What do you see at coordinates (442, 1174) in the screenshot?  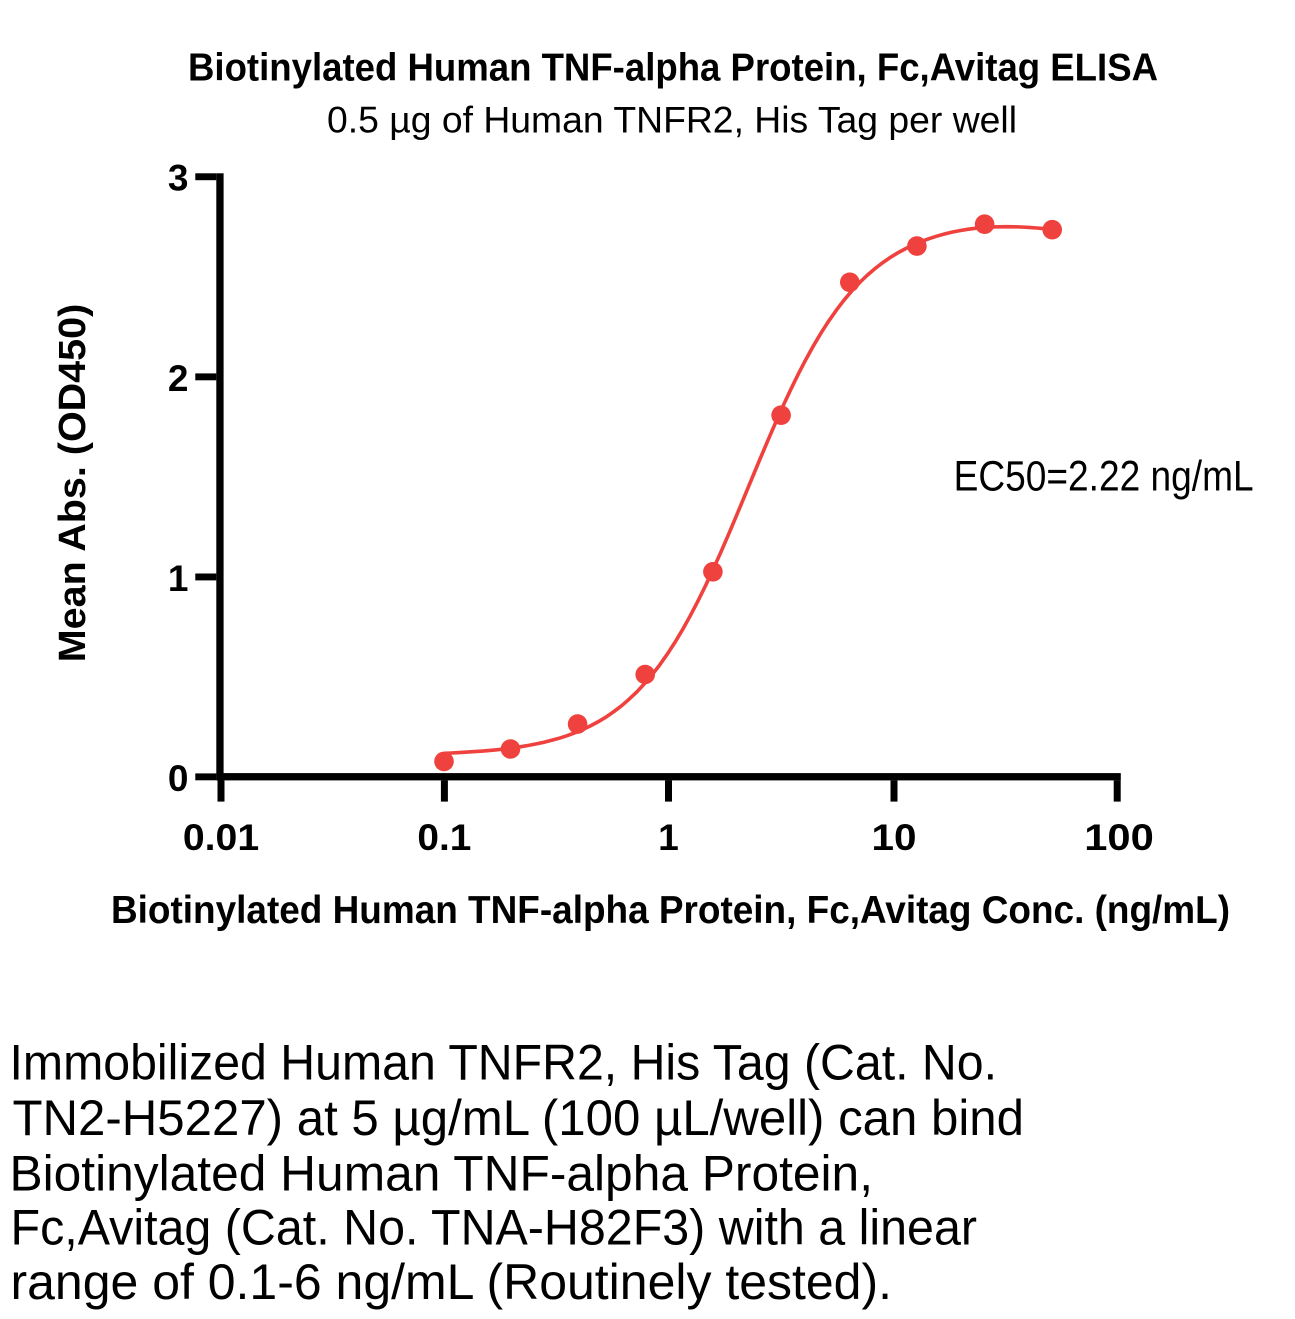 I see `svg-text:Biotinylated Human TNF-alpha P: Biotinylated Human TNF-alpha Protein,` at bounding box center [442, 1174].